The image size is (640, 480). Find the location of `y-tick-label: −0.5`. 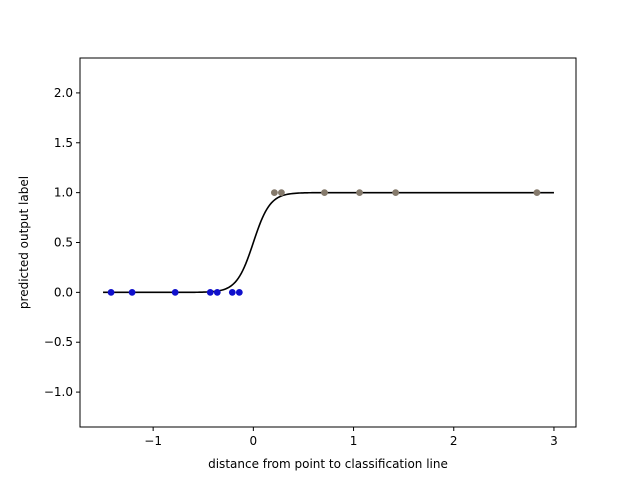

y-tick-label: −0.5 is located at coordinates (58, 342).